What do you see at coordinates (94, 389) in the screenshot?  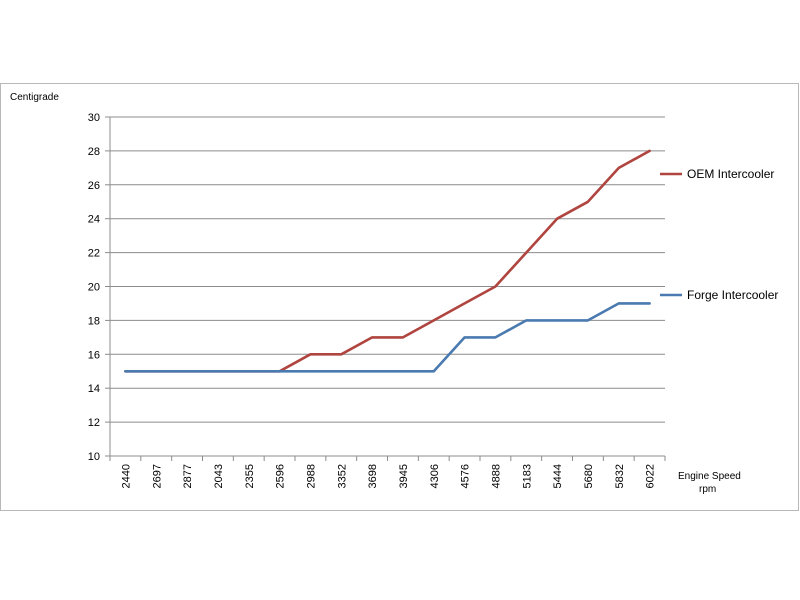 I see `y-tick-label: 14` at bounding box center [94, 389].